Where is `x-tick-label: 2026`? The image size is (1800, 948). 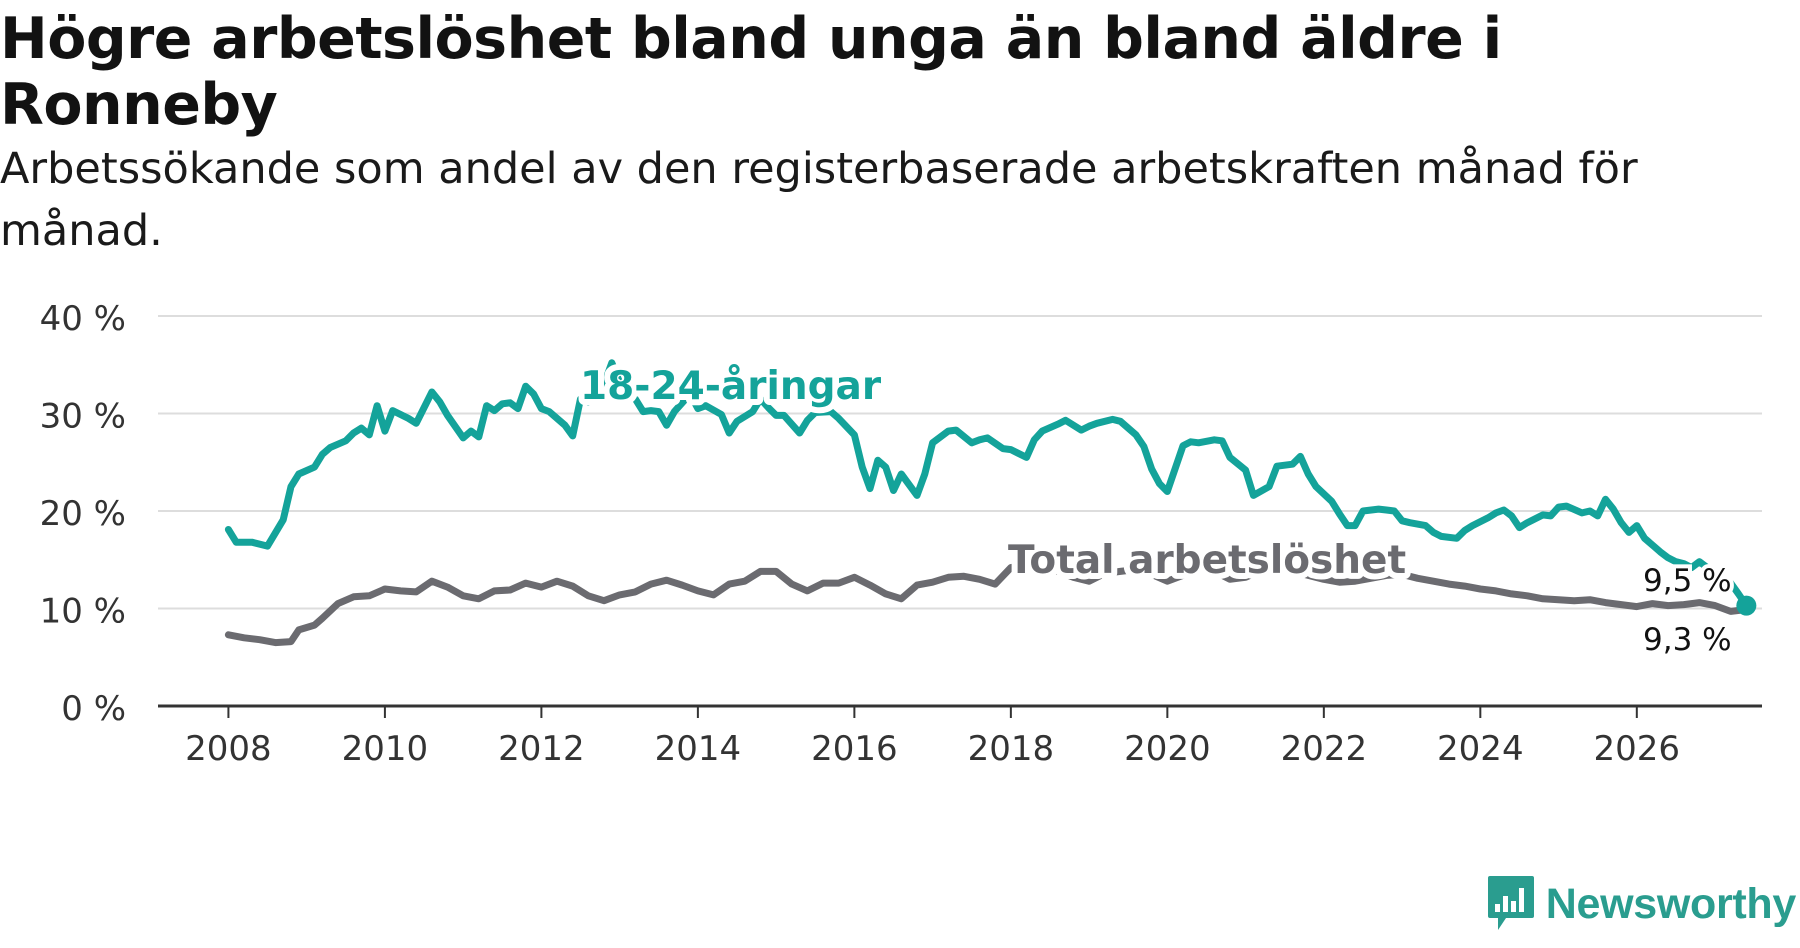
x-tick-label: 2026 is located at coordinates (1637, 749).